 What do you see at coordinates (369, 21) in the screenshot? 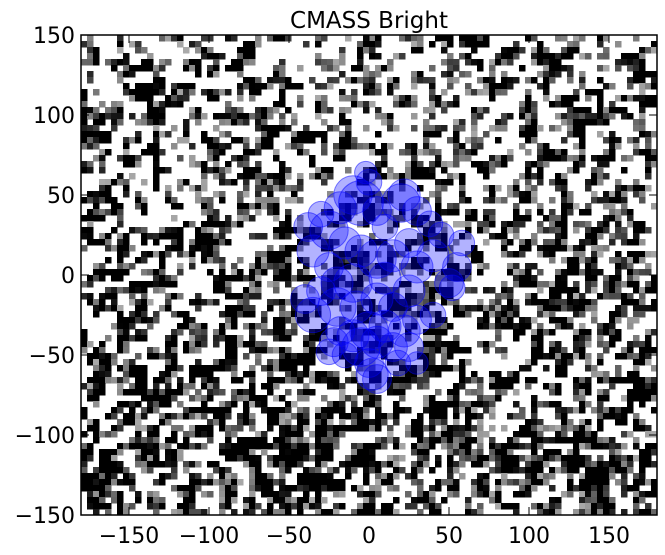
I see `chart-title: CMASS Bright` at bounding box center [369, 21].